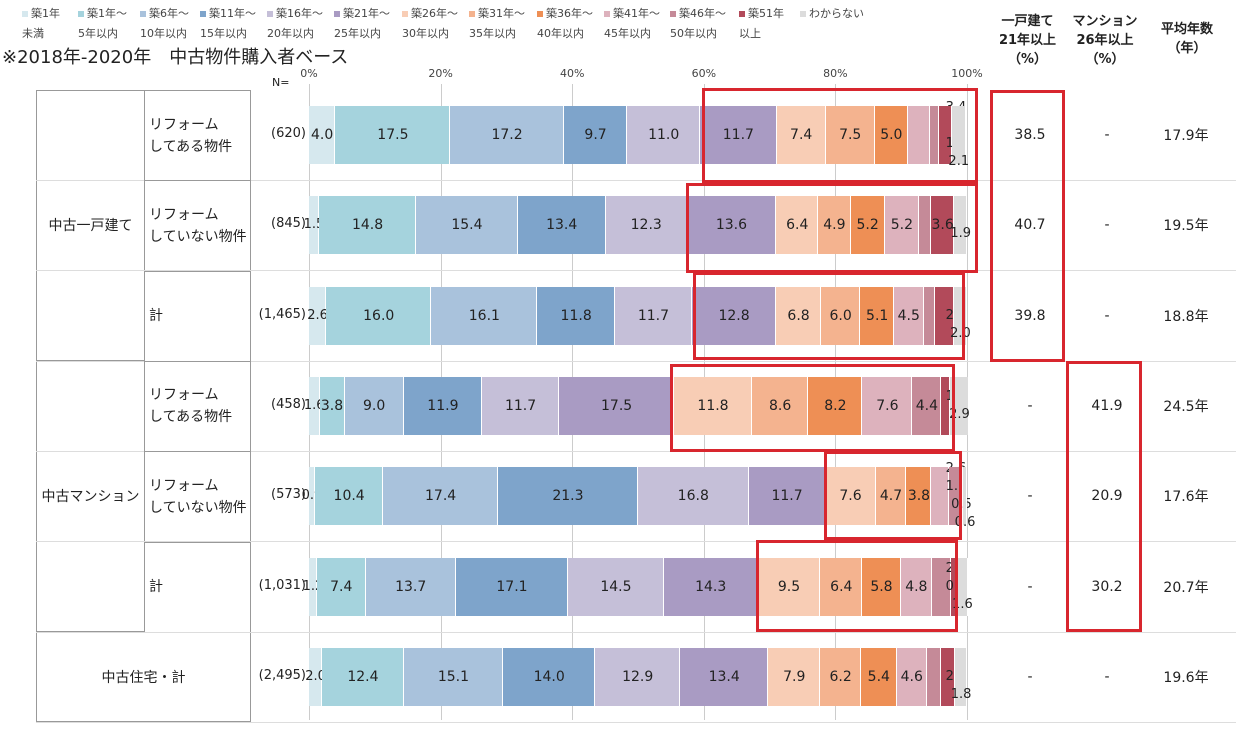 Image resolution: width=1240 pixels, height=733 pixels. What do you see at coordinates (568, 496) in the screenshot?
I see `segment-label: 21.3` at bounding box center [568, 496].